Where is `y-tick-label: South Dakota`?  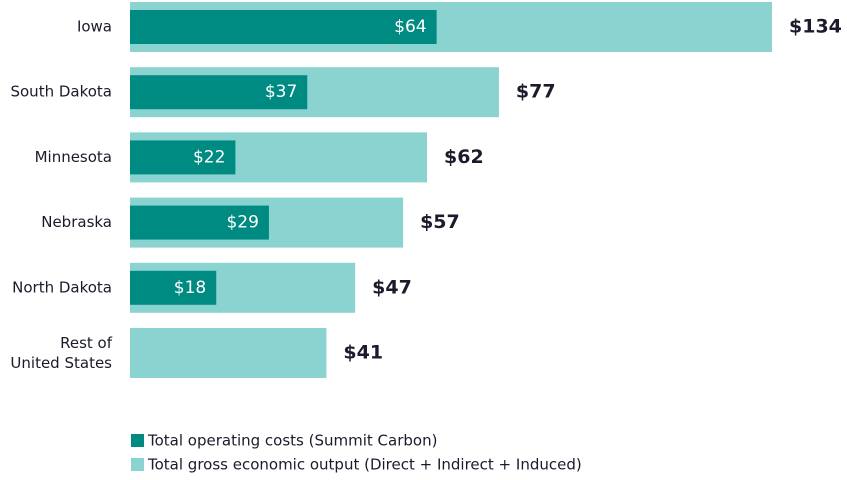 y-tick-label: South Dakota is located at coordinates (61, 92).